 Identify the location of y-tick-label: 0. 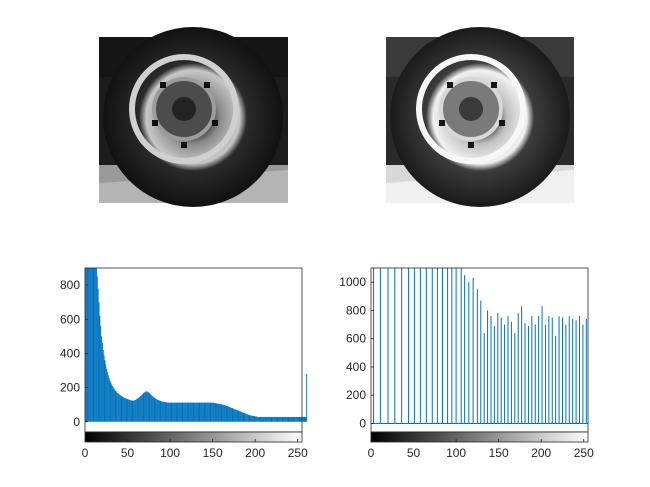
(362, 424).